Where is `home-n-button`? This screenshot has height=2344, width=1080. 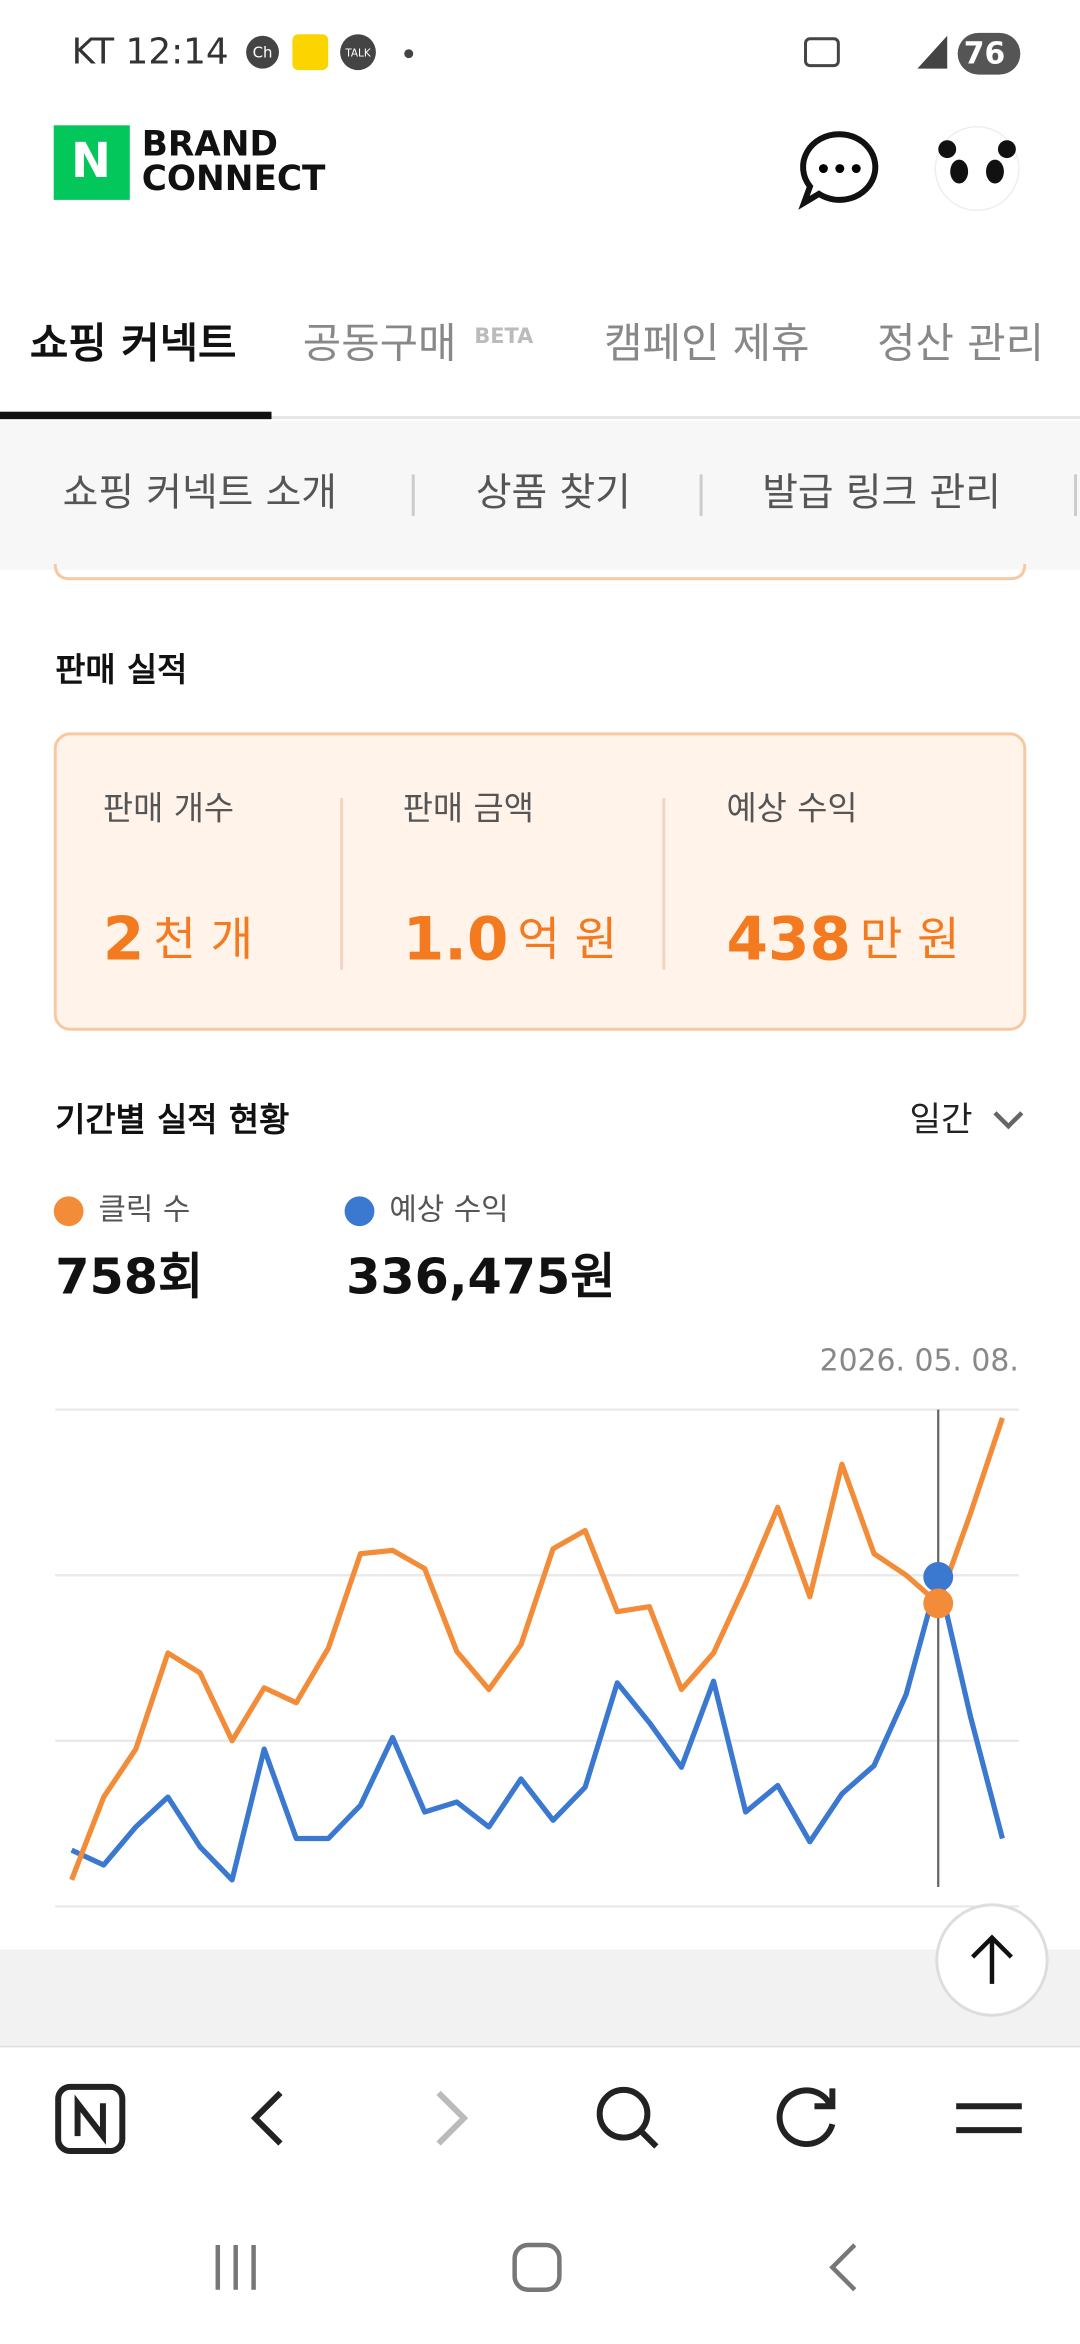
home-n-button is located at coordinates (90, 2118).